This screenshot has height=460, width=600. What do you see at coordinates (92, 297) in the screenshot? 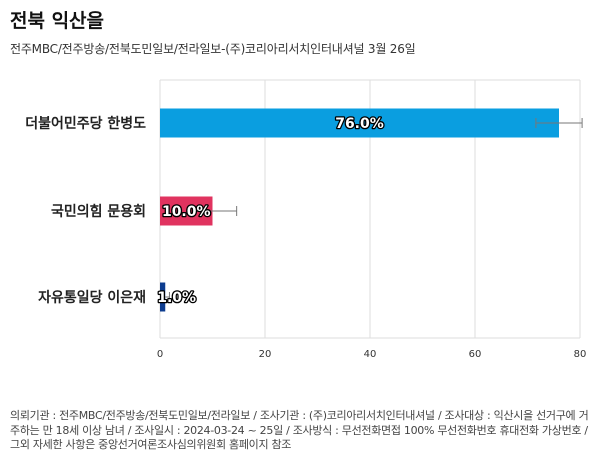
I see `category-label: 자유통일당 이은재` at bounding box center [92, 297].